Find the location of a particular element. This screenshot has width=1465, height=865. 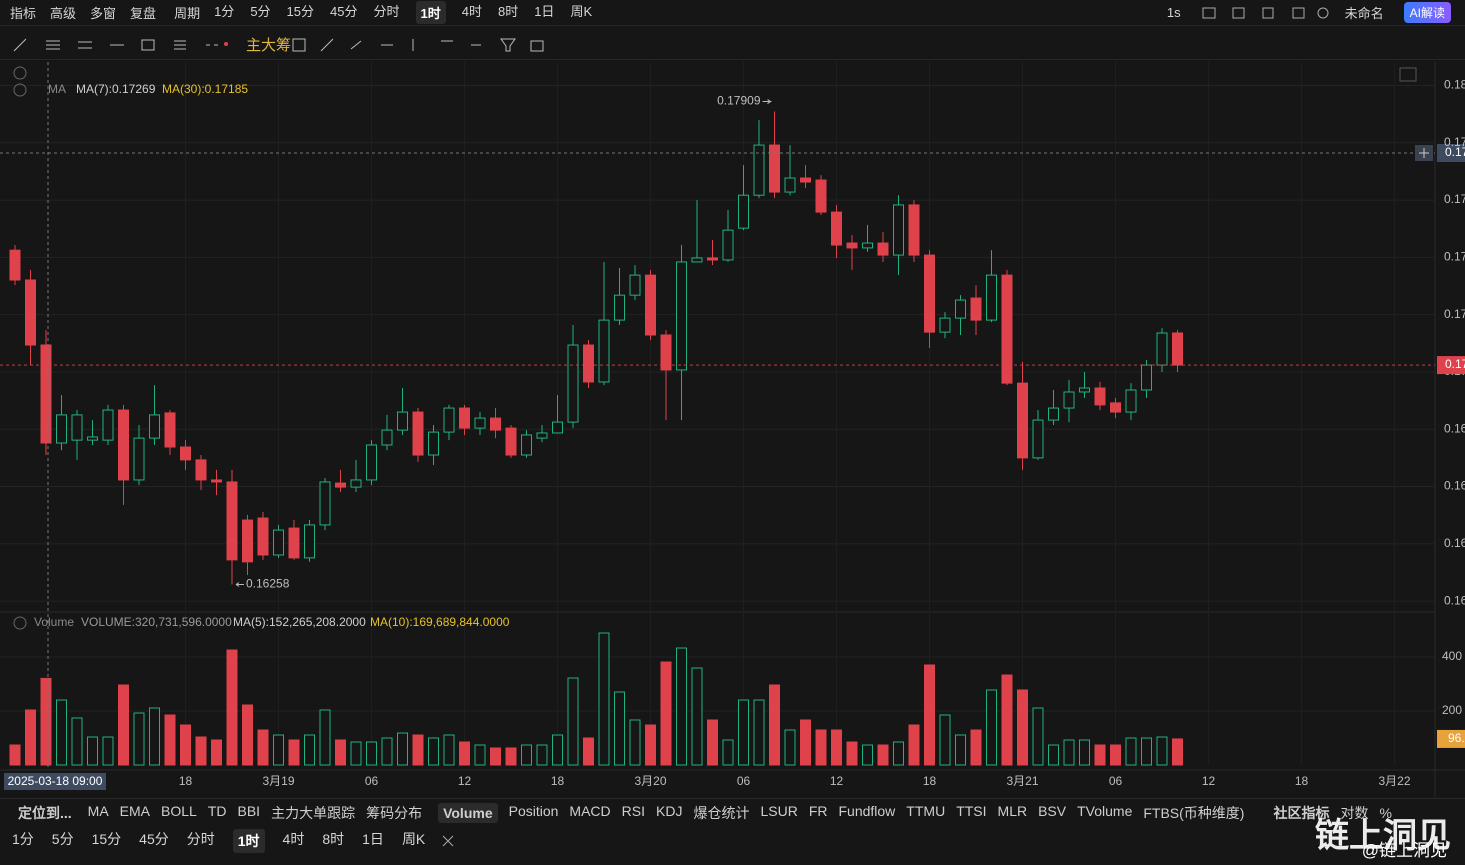

x-tick-label: 06 is located at coordinates (744, 781).